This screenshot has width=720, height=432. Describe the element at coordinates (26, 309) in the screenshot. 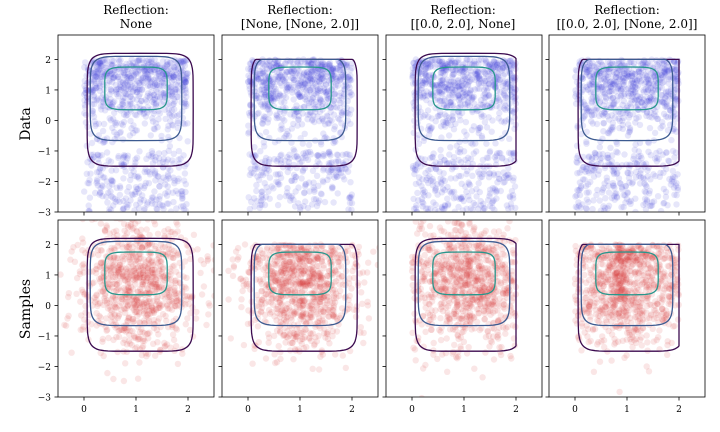

I see `row-label-samples: Samples` at that location.